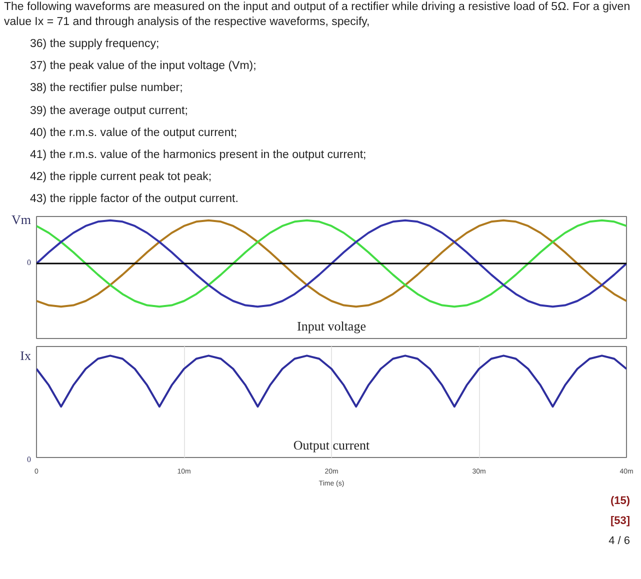 The height and width of the screenshot is (579, 641). What do you see at coordinates (21, 220) in the screenshot?
I see `text: Vm` at bounding box center [21, 220].